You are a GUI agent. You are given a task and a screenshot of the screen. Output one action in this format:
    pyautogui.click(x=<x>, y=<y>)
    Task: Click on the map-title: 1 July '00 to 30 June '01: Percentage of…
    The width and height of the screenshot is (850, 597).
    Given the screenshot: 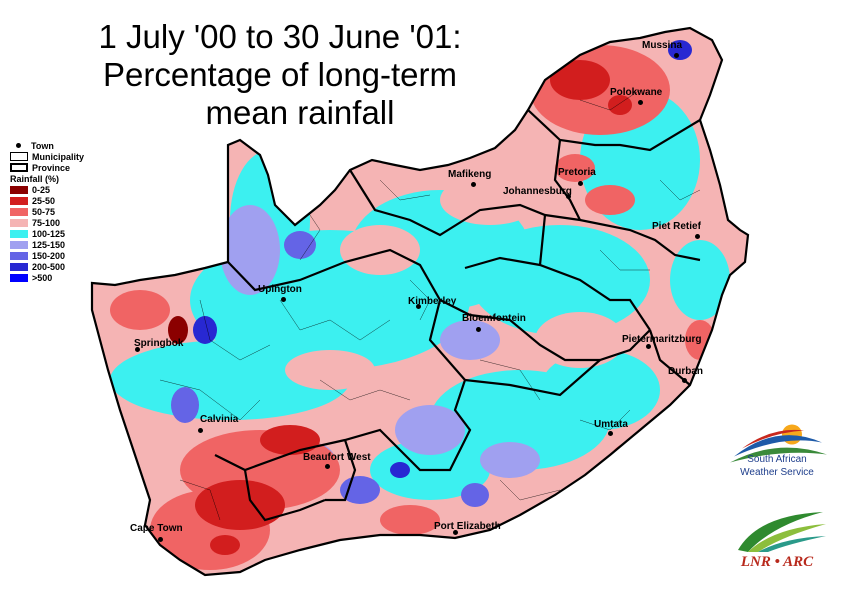 What is the action you would take?
    pyautogui.click(x=280, y=75)
    